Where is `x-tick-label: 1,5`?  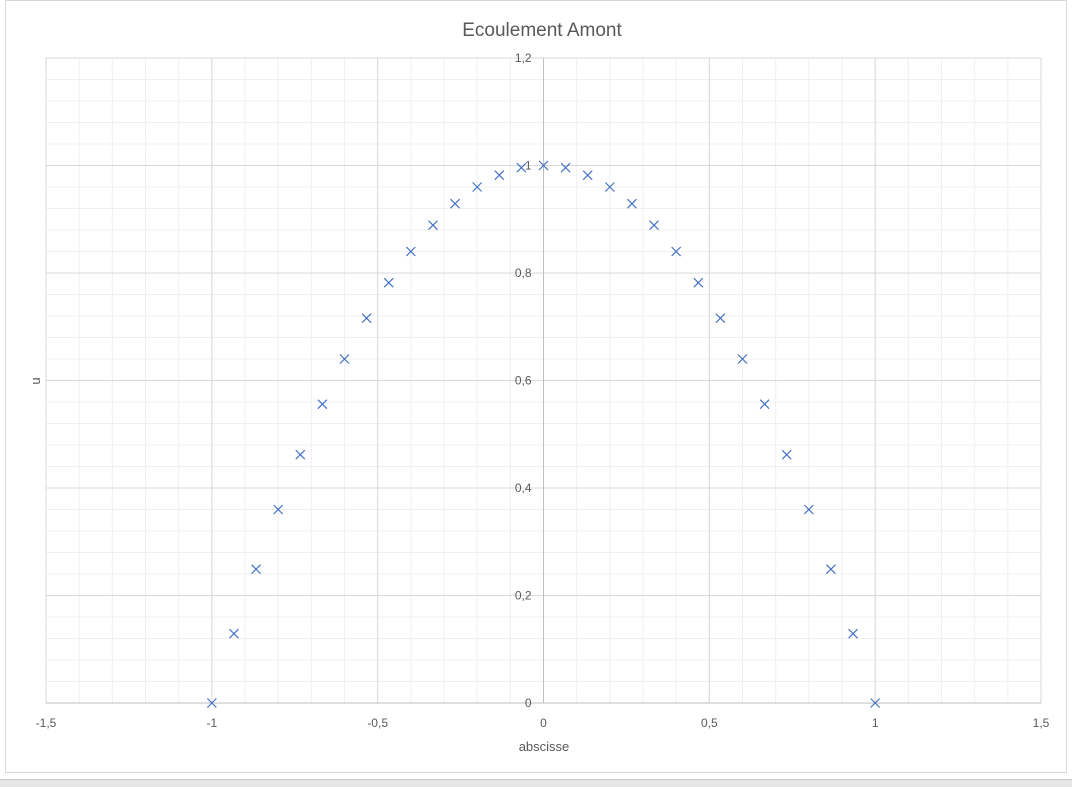 x-tick-label: 1,5 is located at coordinates (1041, 723).